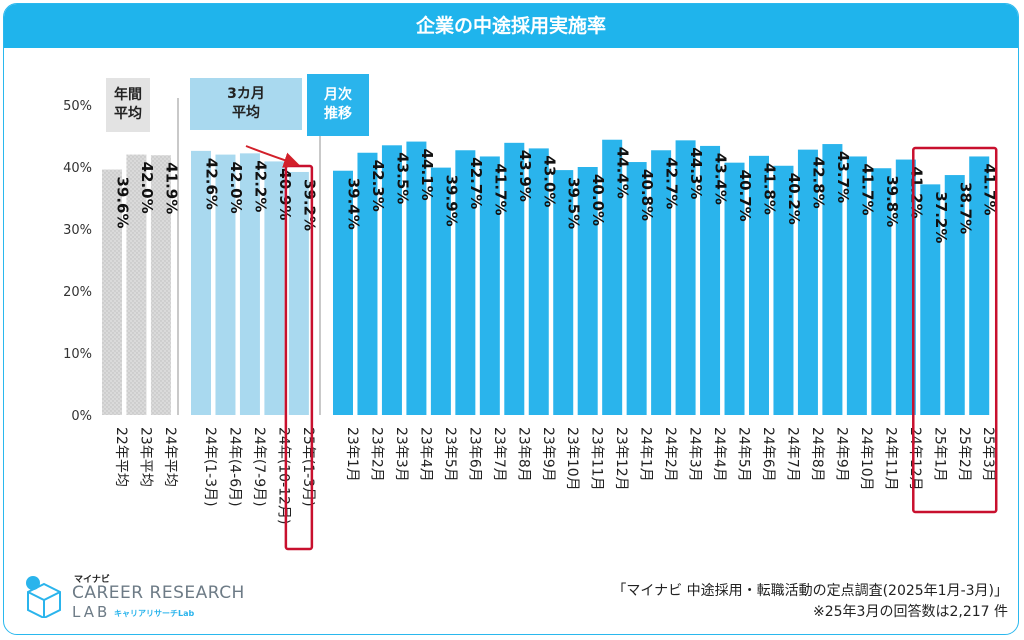 This screenshot has width=1024, height=640. What do you see at coordinates (817, 454) in the screenshot?
I see `category-label: 24年8月` at bounding box center [817, 454].